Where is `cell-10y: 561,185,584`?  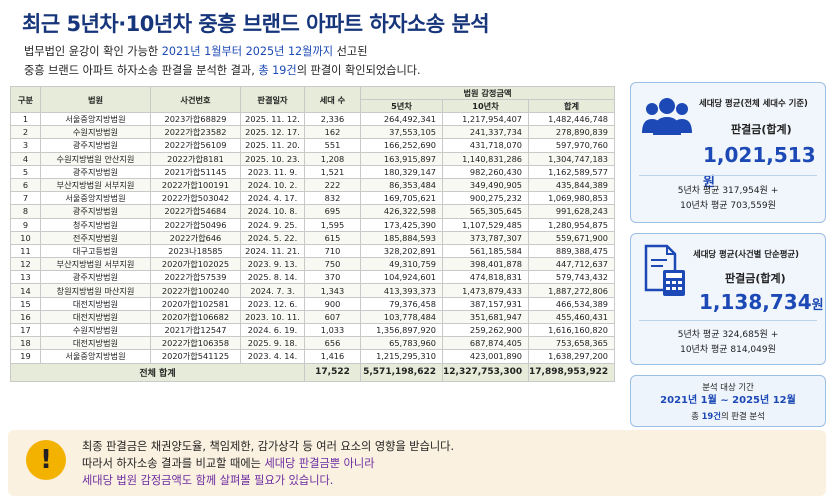 cell-10y: 561,185,584 is located at coordinates (485, 251).